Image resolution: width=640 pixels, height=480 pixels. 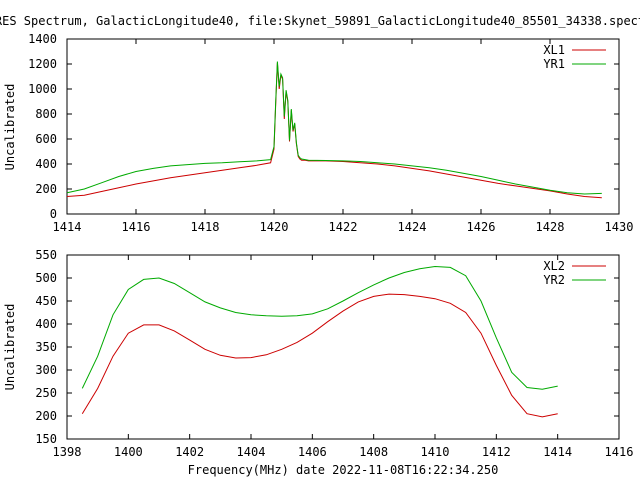 I want to click on x-tick-label: 1418, so click(x=205, y=227).